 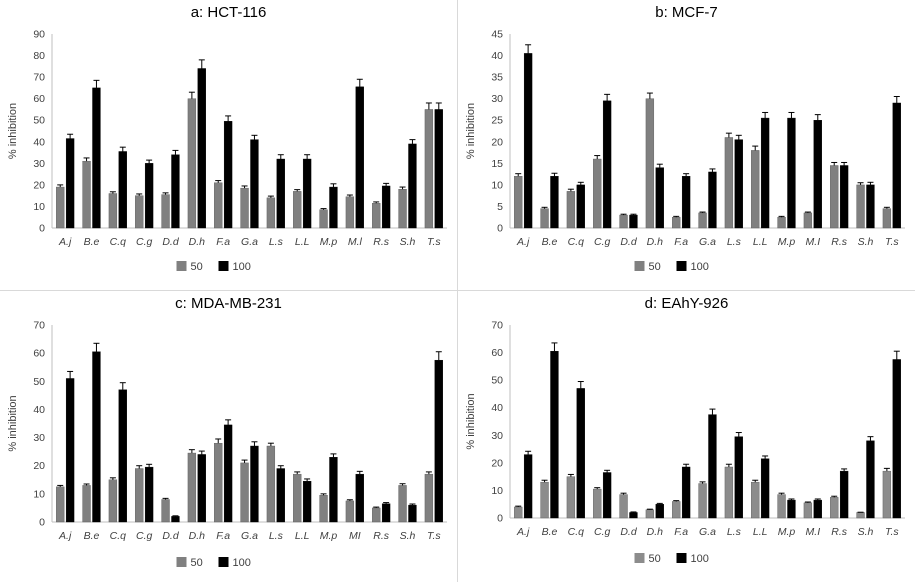 What do you see at coordinates (497, 121) in the screenshot?
I see `y-tick-label: 25` at bounding box center [497, 121].